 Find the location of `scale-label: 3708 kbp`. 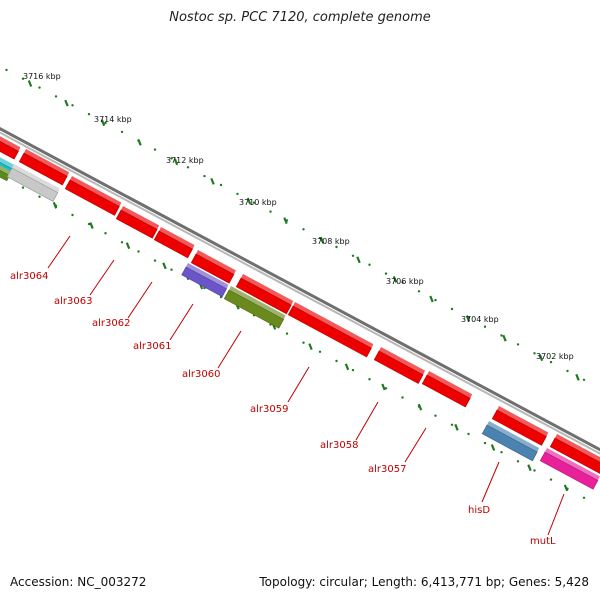

scale-label: 3708 kbp is located at coordinates (331, 241).